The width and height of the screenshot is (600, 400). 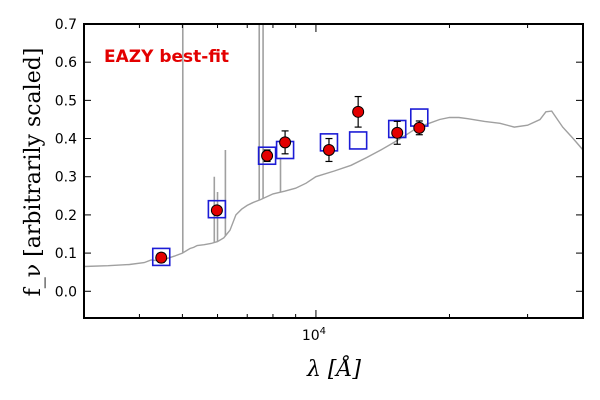 What do you see at coordinates (314, 335) in the screenshot?
I see `x-tick-label: 104` at bounding box center [314, 335].